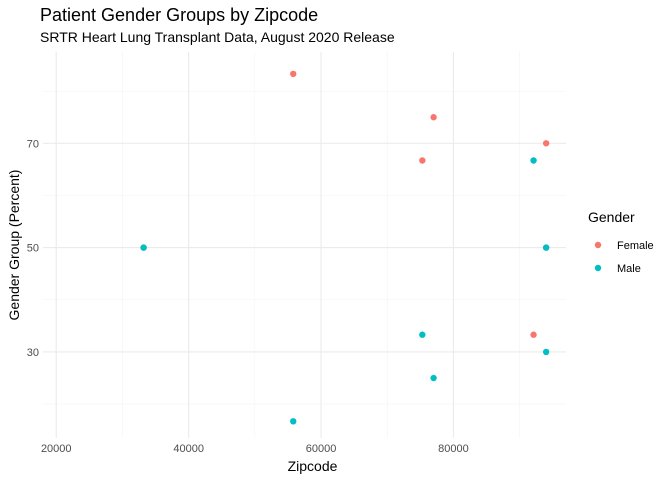 The image size is (672, 480). Describe the element at coordinates (624, 257) in the screenshot. I see `legend-items: Female Male` at that location.